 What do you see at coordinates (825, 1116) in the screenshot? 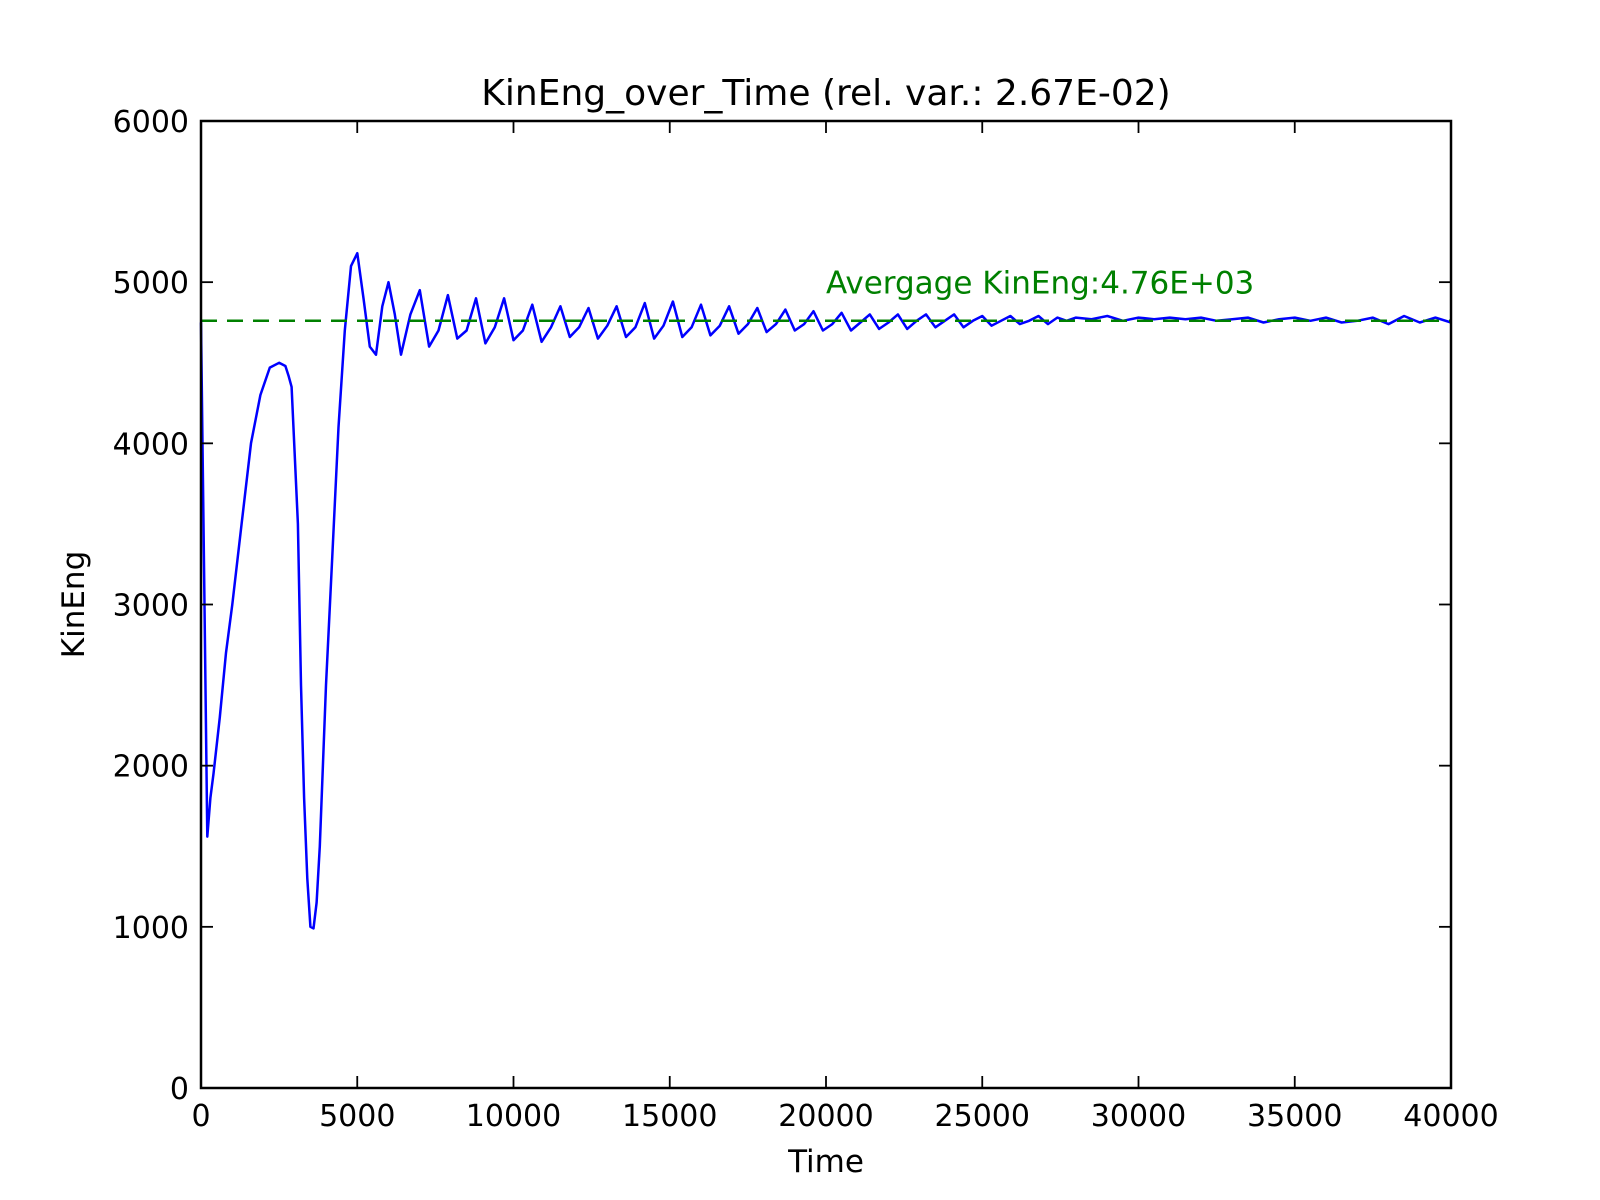
I see `x-tick-label: 20000` at bounding box center [825, 1116].